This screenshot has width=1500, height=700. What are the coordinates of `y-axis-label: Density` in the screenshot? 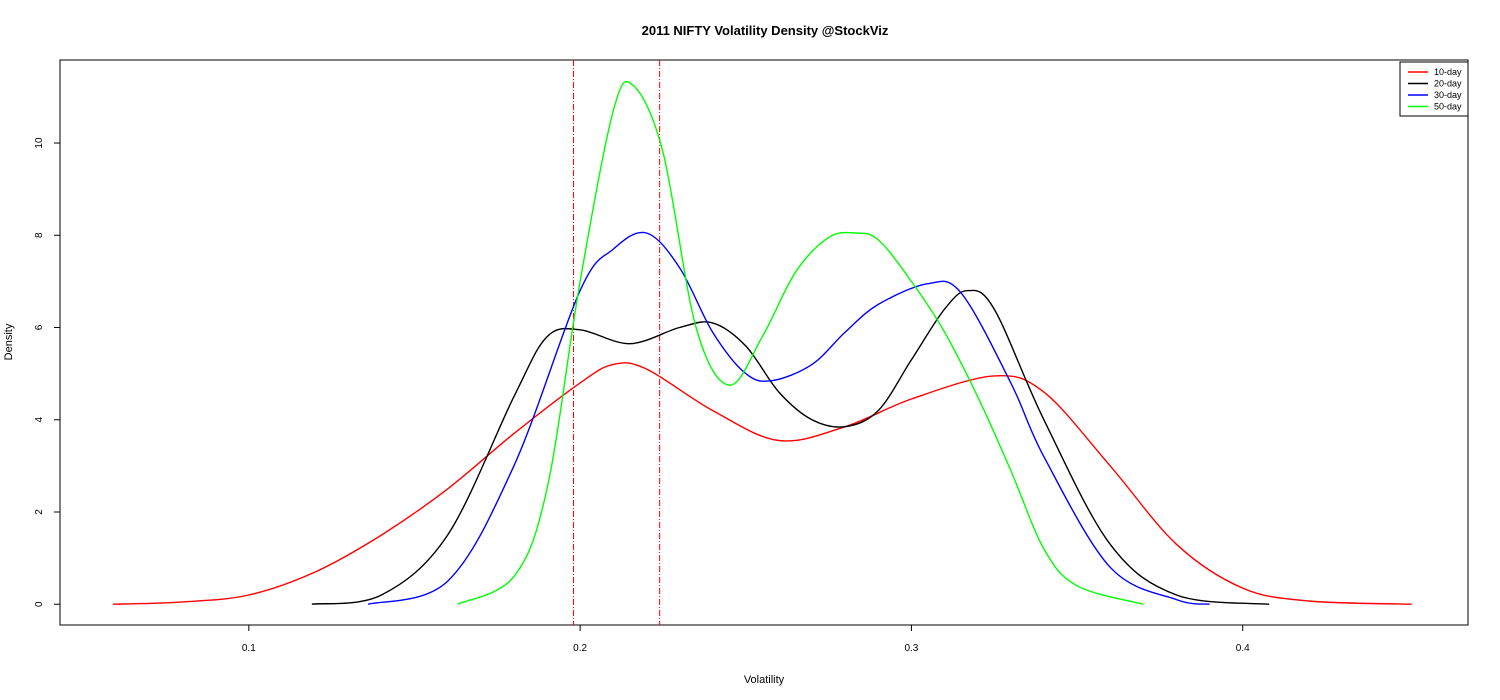 It's located at (9, 341).